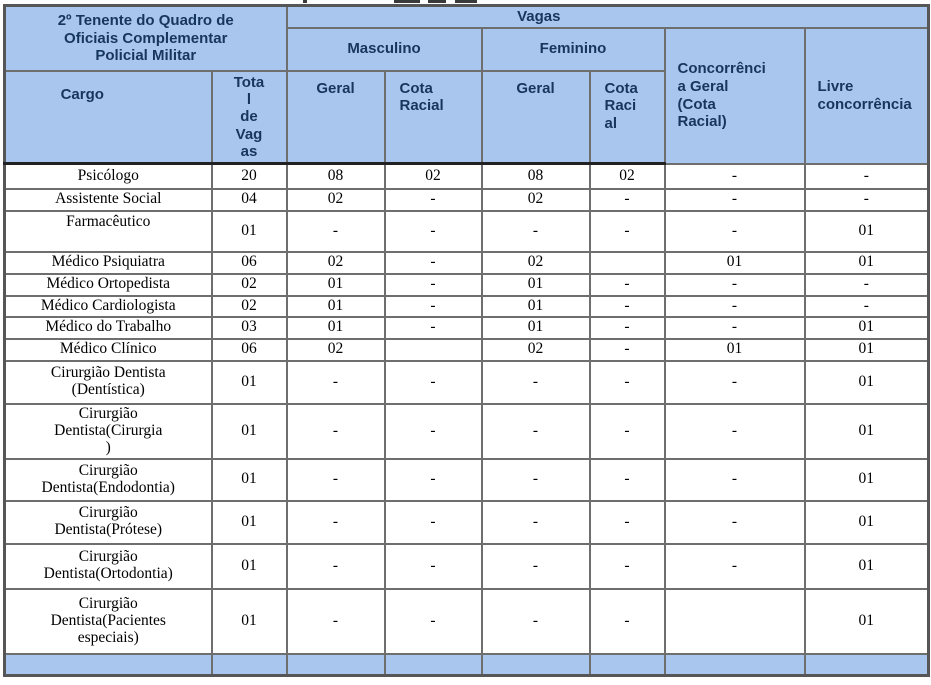 The height and width of the screenshot is (685, 931). What do you see at coordinates (335, 117) in the screenshot?
I see `masc-geral-header-cell: Geral` at bounding box center [335, 117].